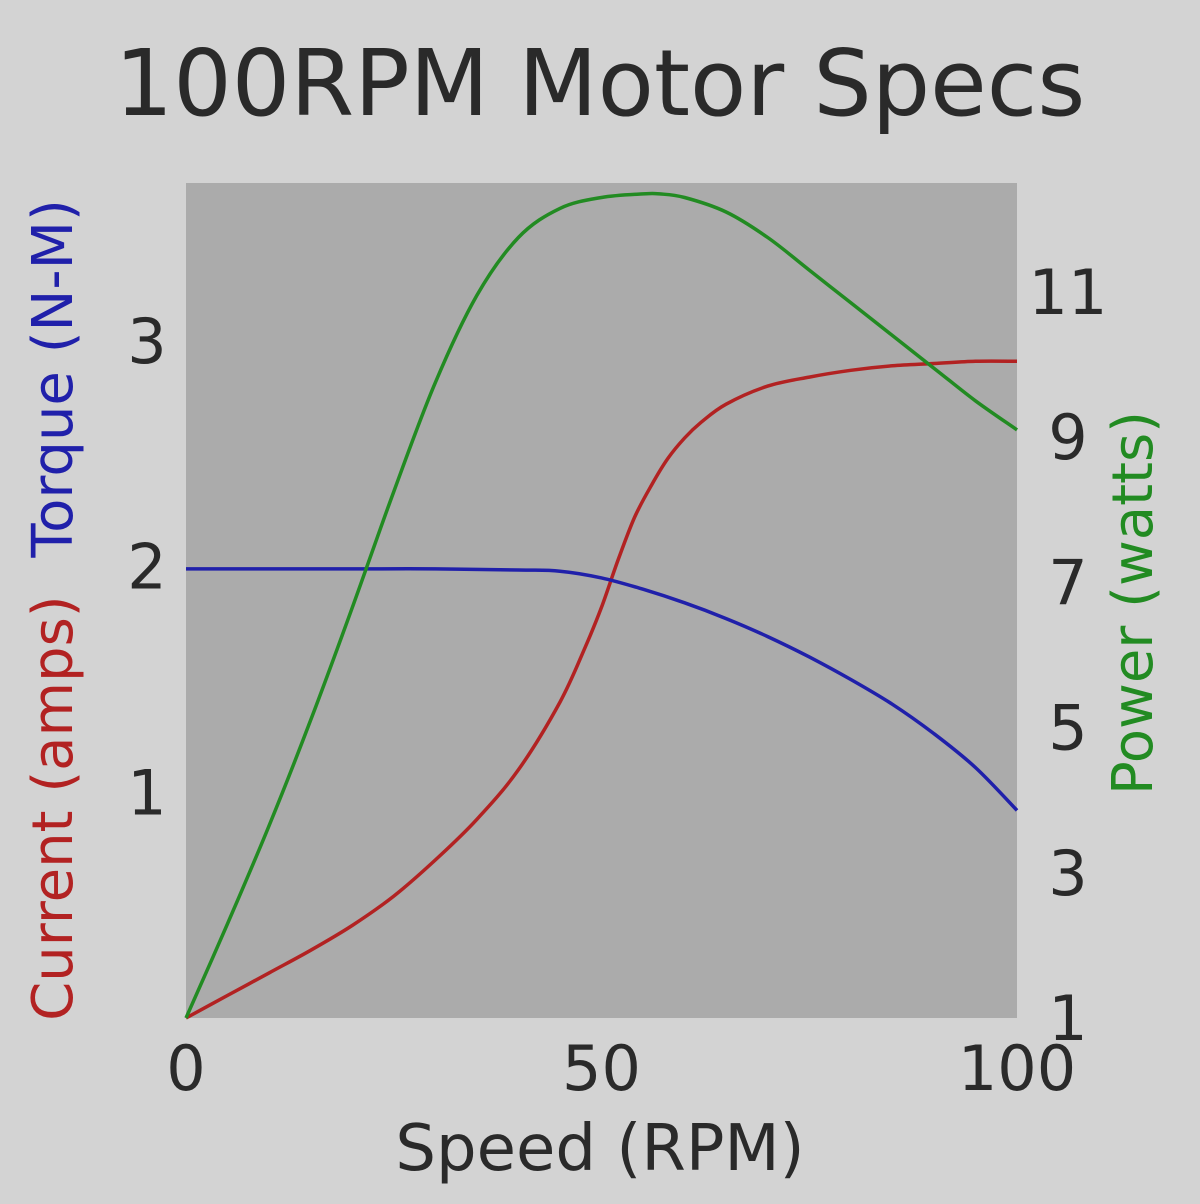  I want to click on torque-series-line, so click(602, 689).